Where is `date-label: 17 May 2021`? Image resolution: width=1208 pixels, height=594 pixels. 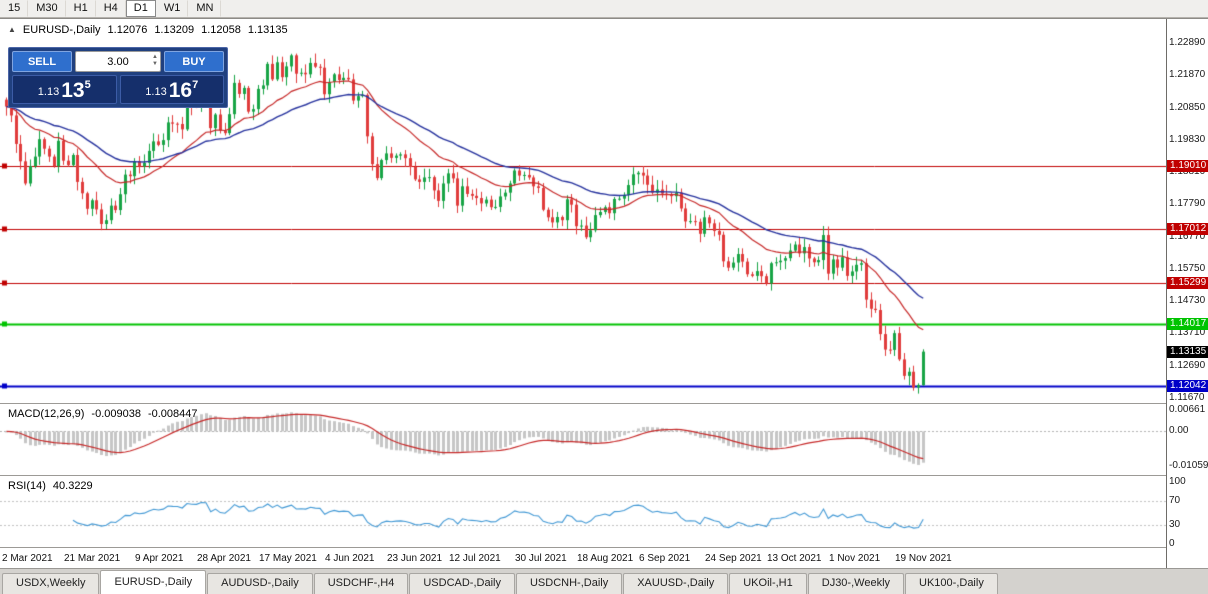
date-label: 17 May 2021 is located at coordinates (288, 558).